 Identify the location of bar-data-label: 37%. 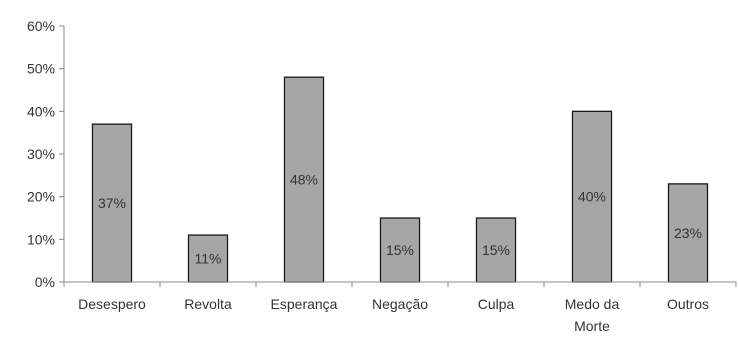
(112, 203).